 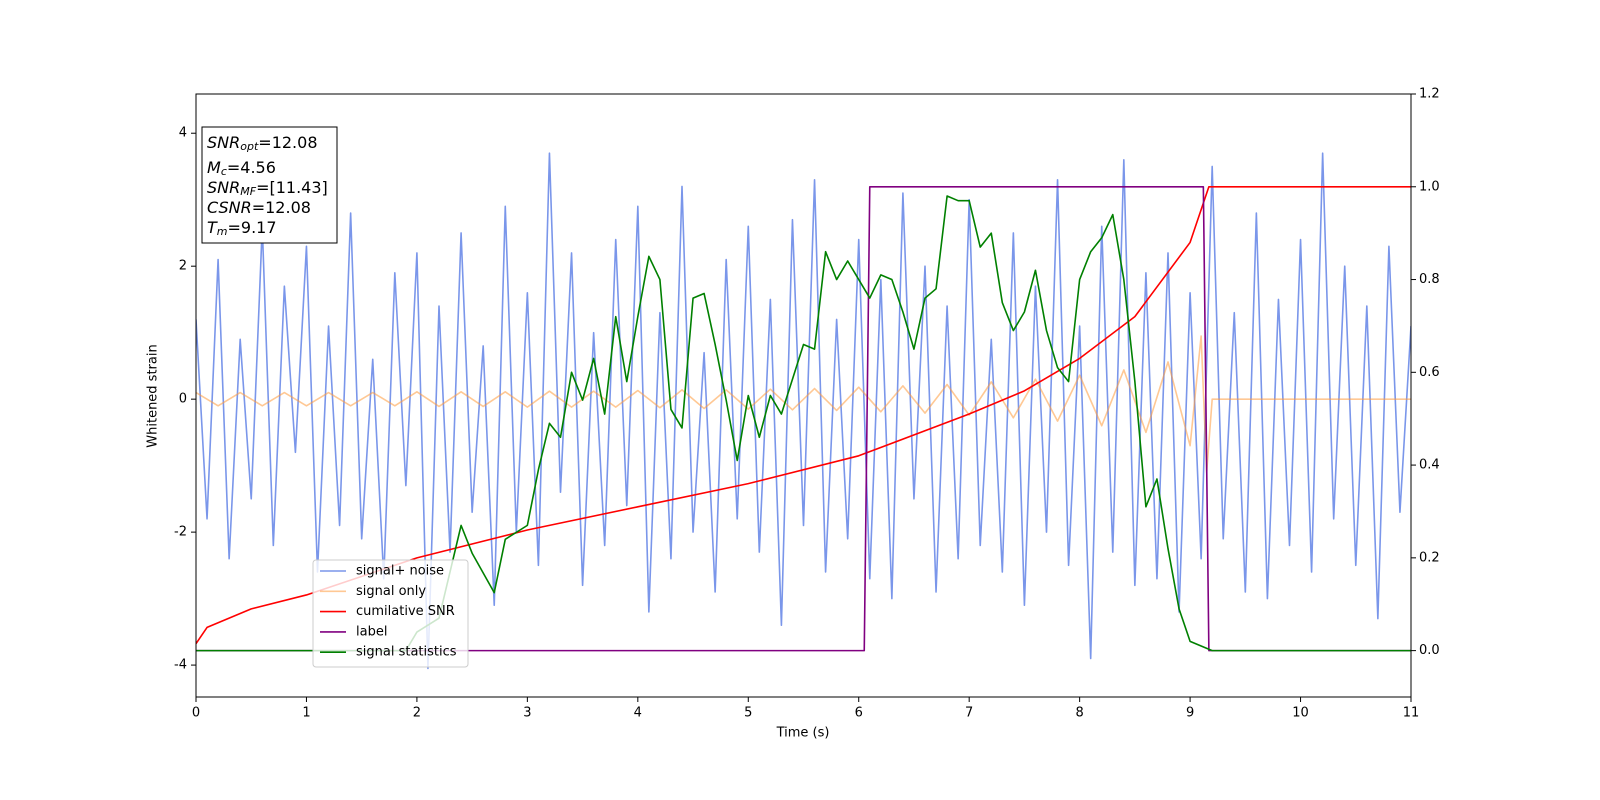 I want to click on legend-box, so click(x=390, y=613).